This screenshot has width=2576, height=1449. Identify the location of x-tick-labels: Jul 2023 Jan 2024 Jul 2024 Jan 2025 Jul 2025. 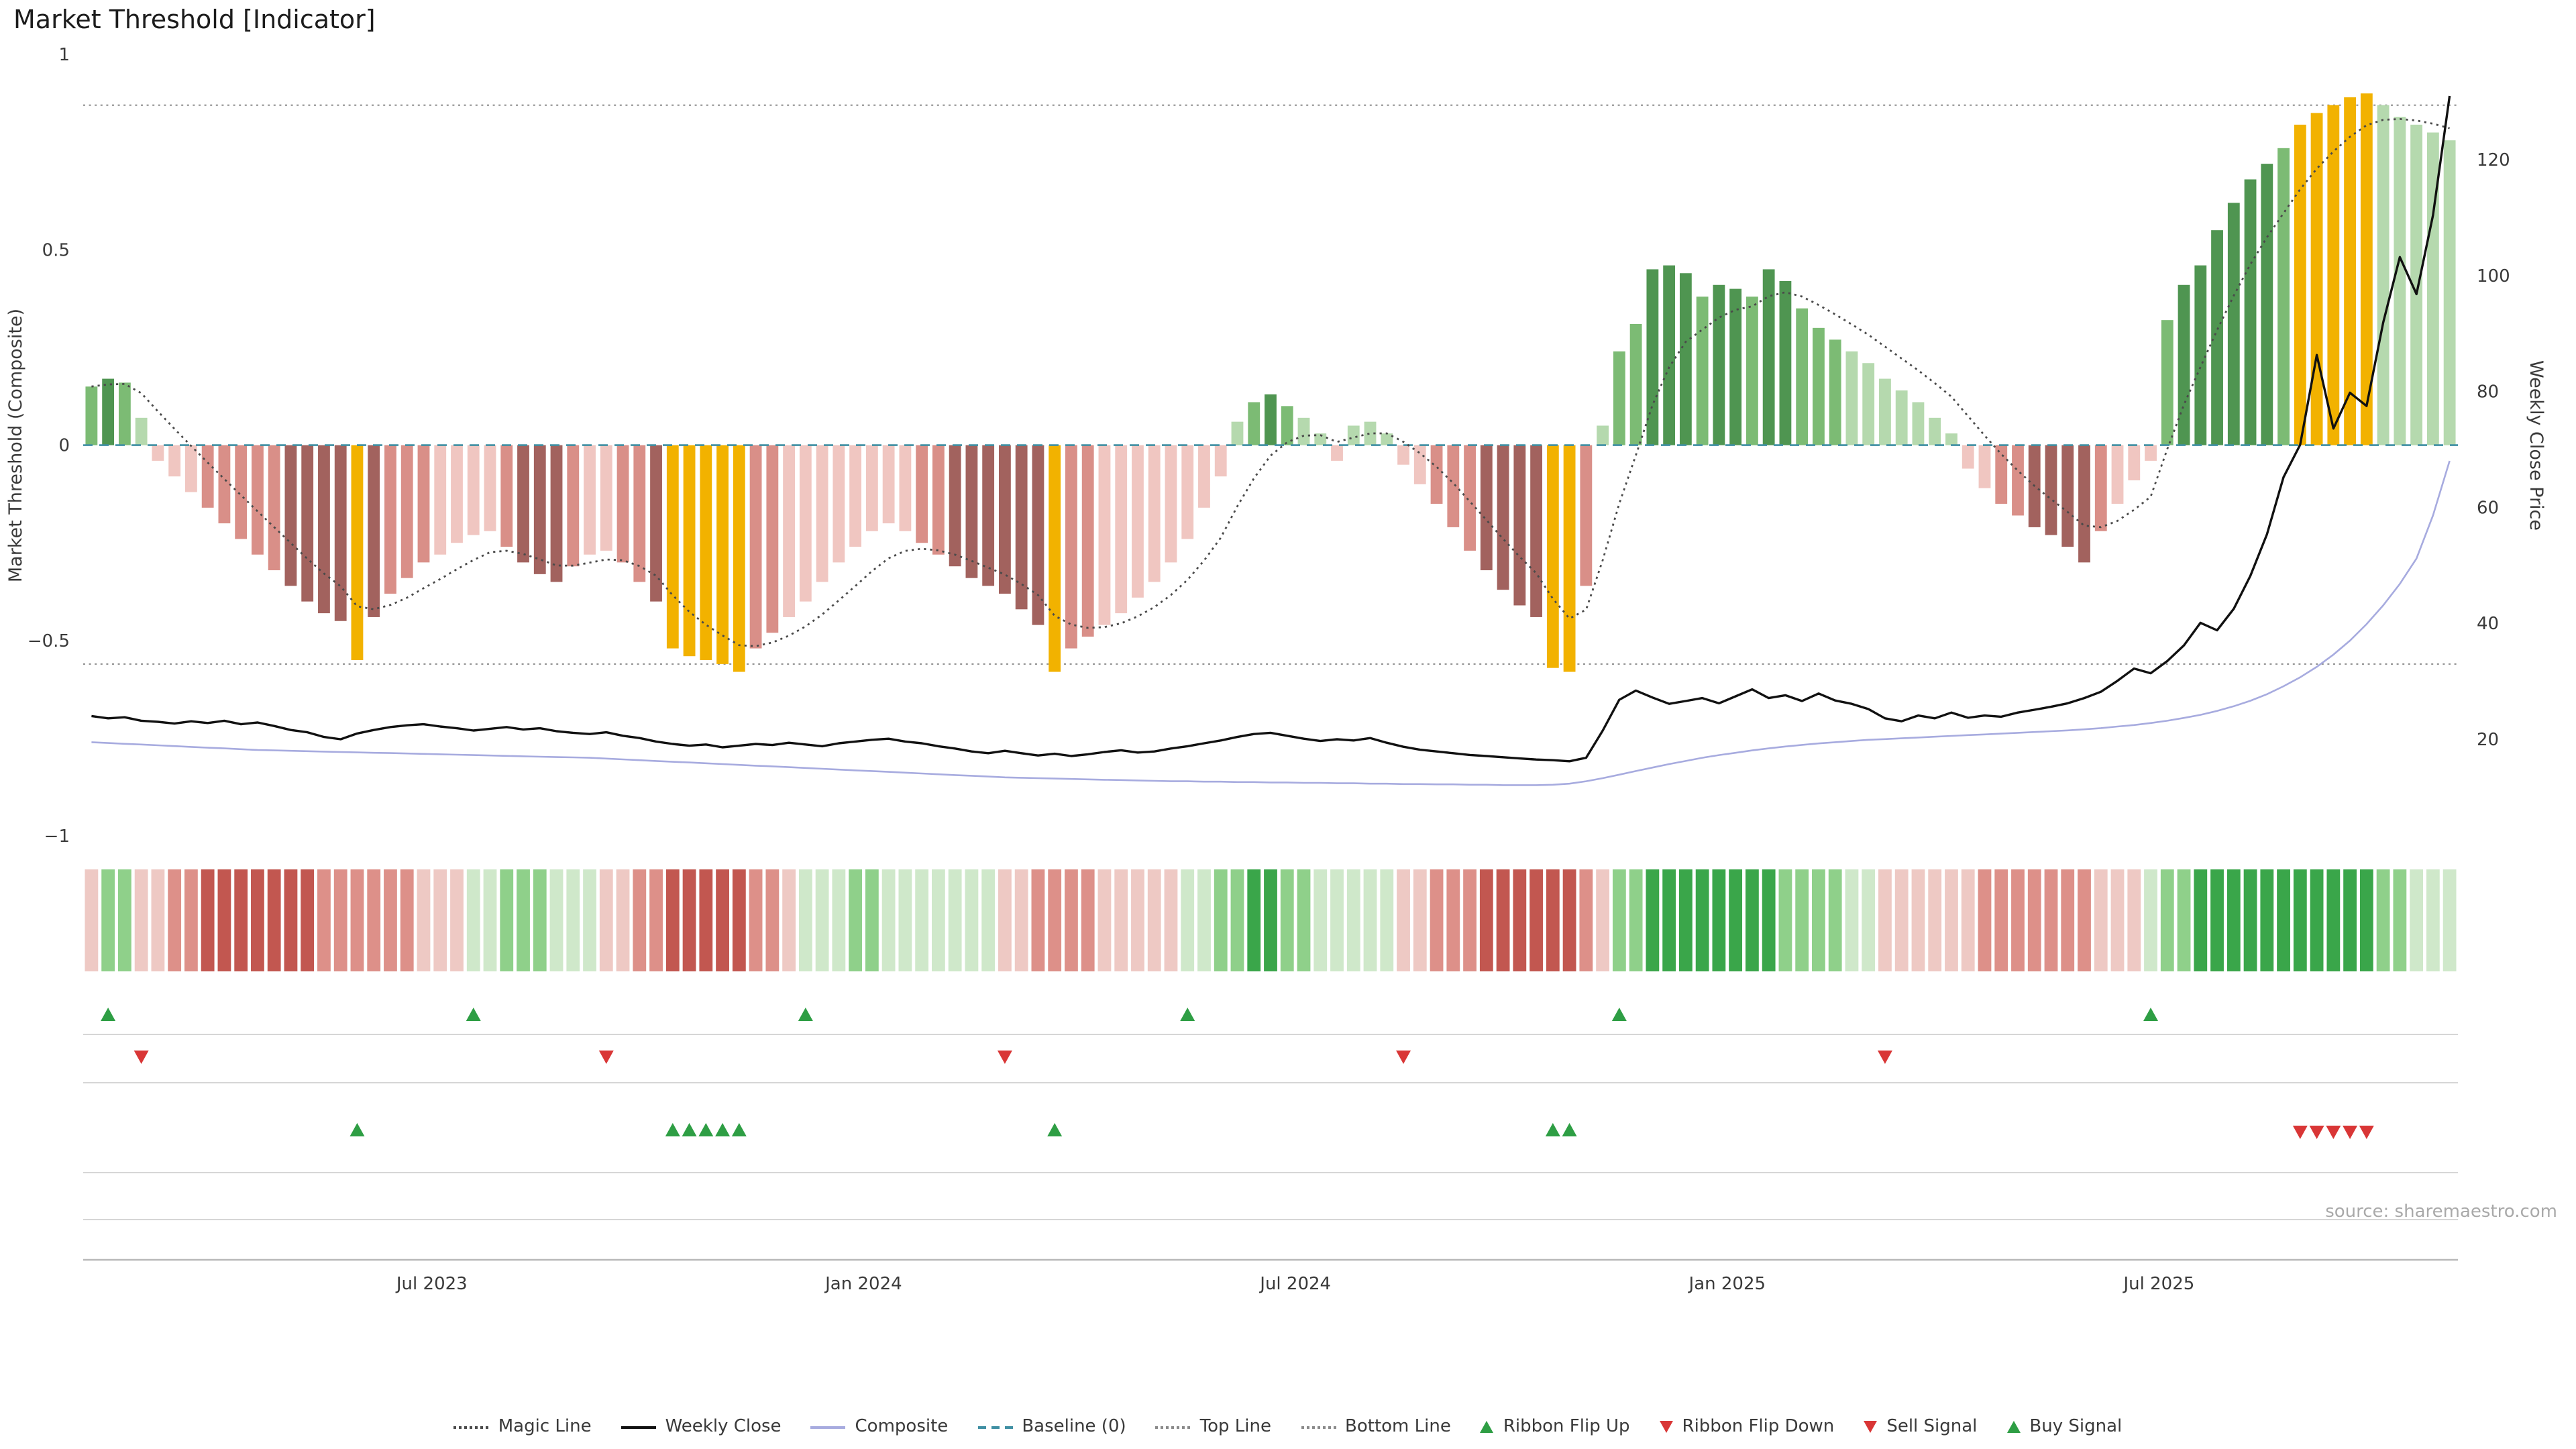
(1294, 1284).